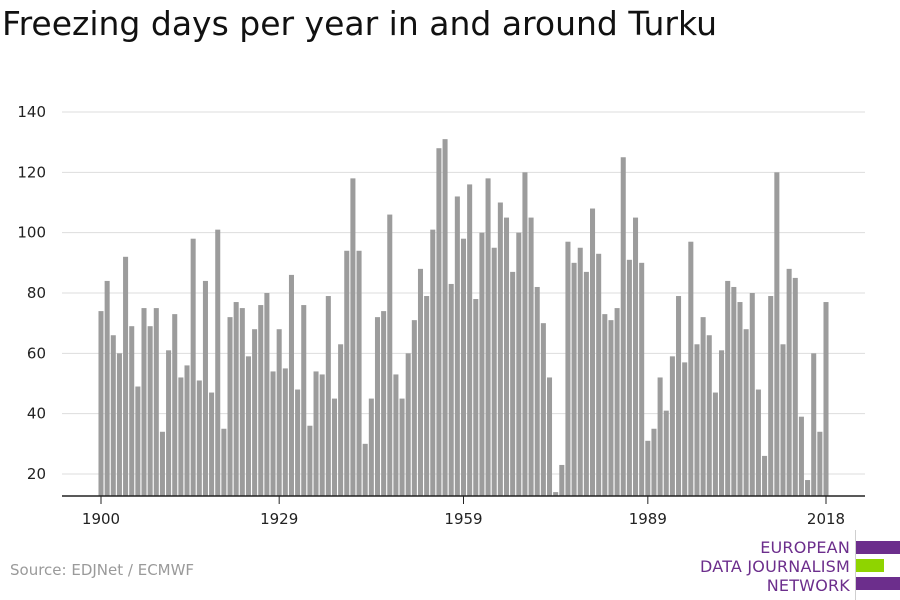 Image resolution: width=900 pixels, height=600 pixels. I want to click on logo-bar-purple-top, so click(878, 547).